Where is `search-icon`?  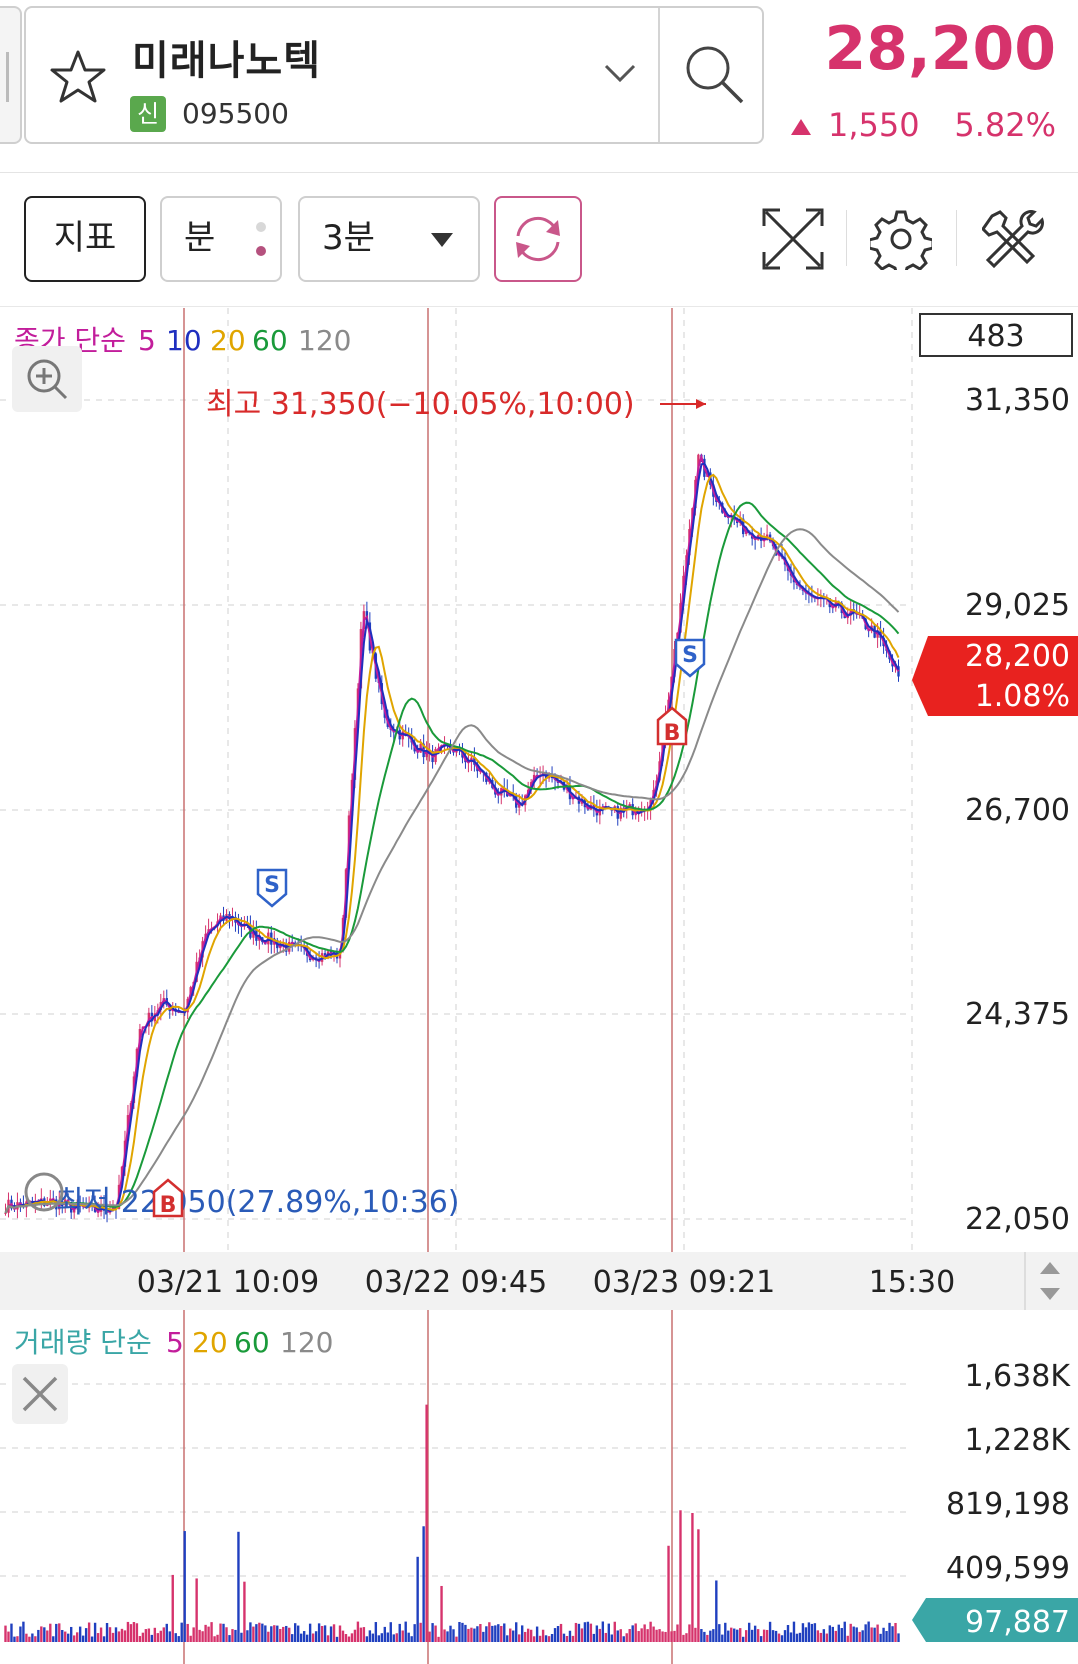 search-icon is located at coordinates (715, 75).